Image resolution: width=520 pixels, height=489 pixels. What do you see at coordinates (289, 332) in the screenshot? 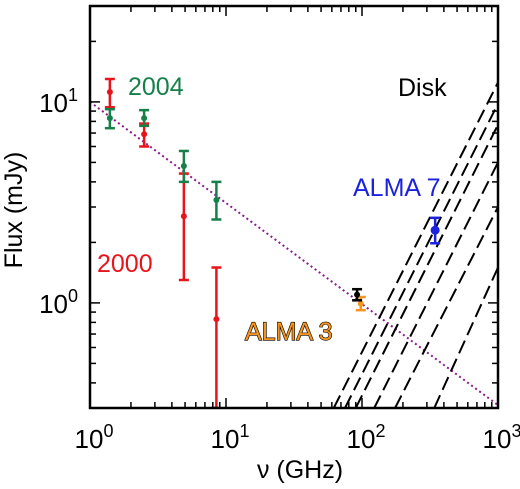
I see `annotation-alma-3: ALMA 3` at bounding box center [289, 332].